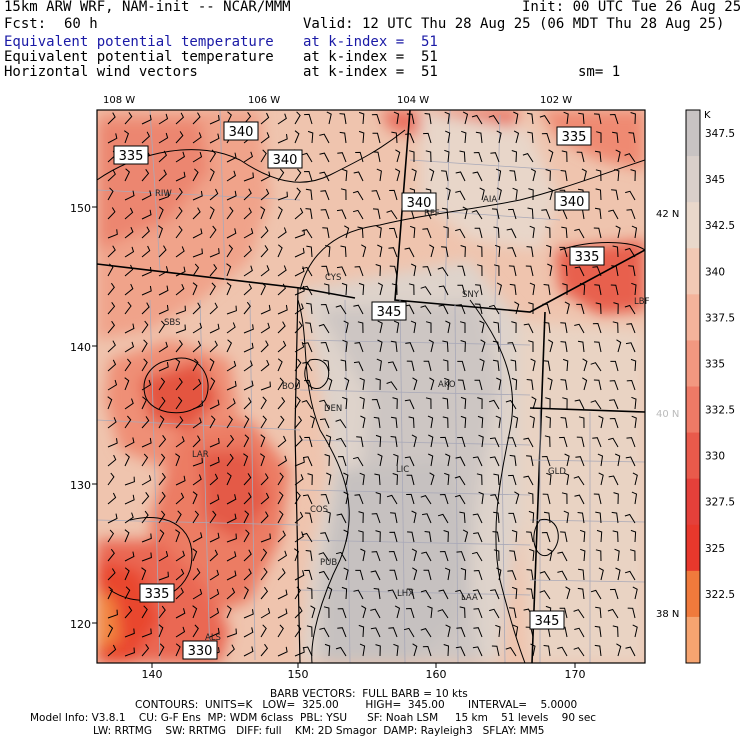  What do you see at coordinates (575, 674) in the screenshot?
I see `x-tick-label: 170` at bounding box center [575, 674].